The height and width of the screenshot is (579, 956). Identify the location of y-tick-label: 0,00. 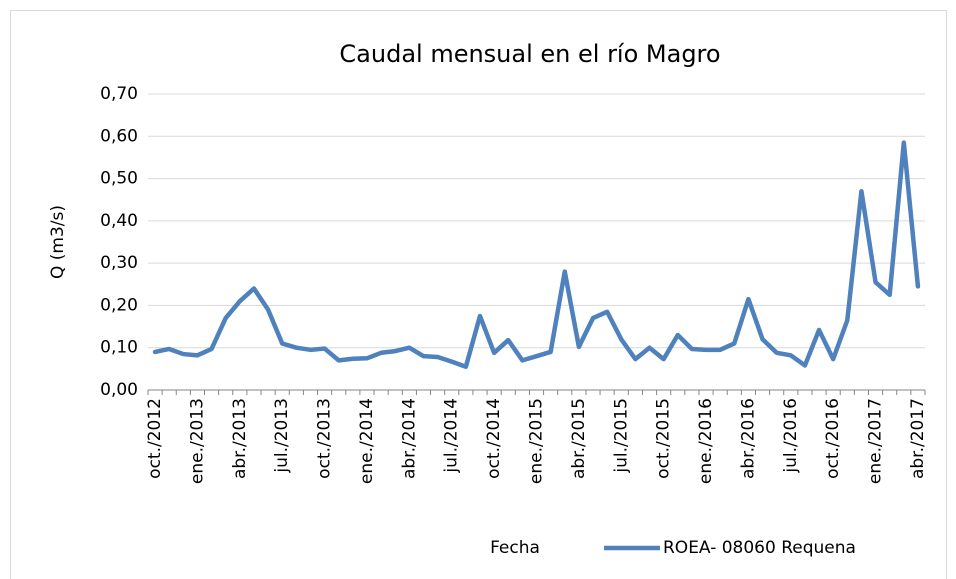
(119, 390).